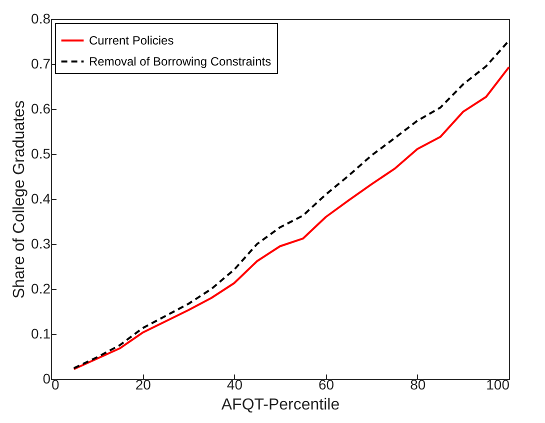 Image resolution: width=545 pixels, height=423 pixels. Describe the element at coordinates (326, 384) in the screenshot. I see `x-tick-label: 60` at that location.